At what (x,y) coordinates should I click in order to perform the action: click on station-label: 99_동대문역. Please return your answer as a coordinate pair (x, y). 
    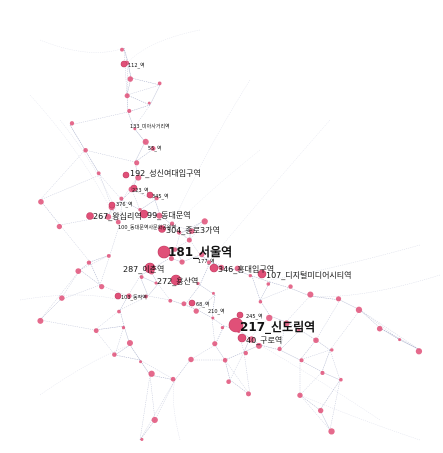
    Looking at the image, I should click on (169, 215).